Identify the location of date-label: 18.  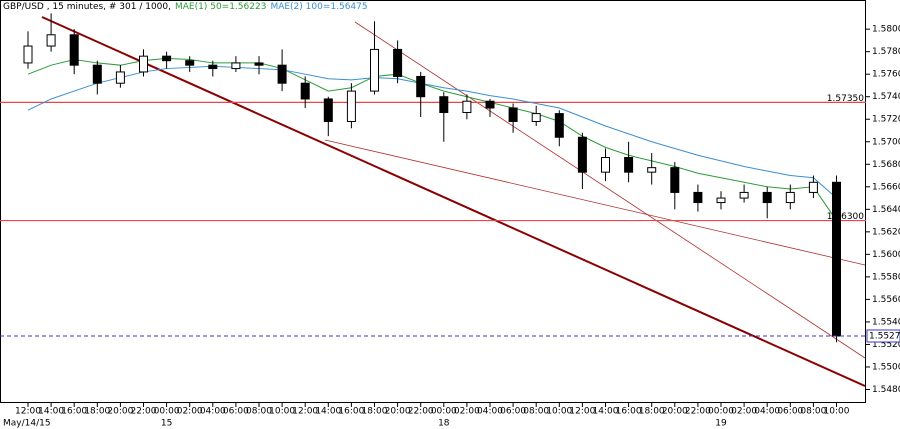
(444, 424).